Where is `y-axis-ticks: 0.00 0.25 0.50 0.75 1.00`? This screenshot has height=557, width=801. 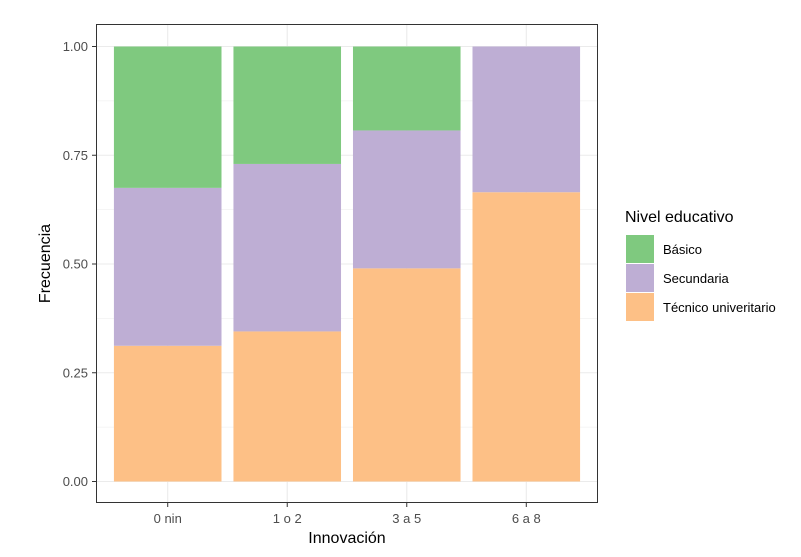 y-axis-ticks: 0.00 0.25 0.50 0.75 1.00 is located at coordinates (79, 264).